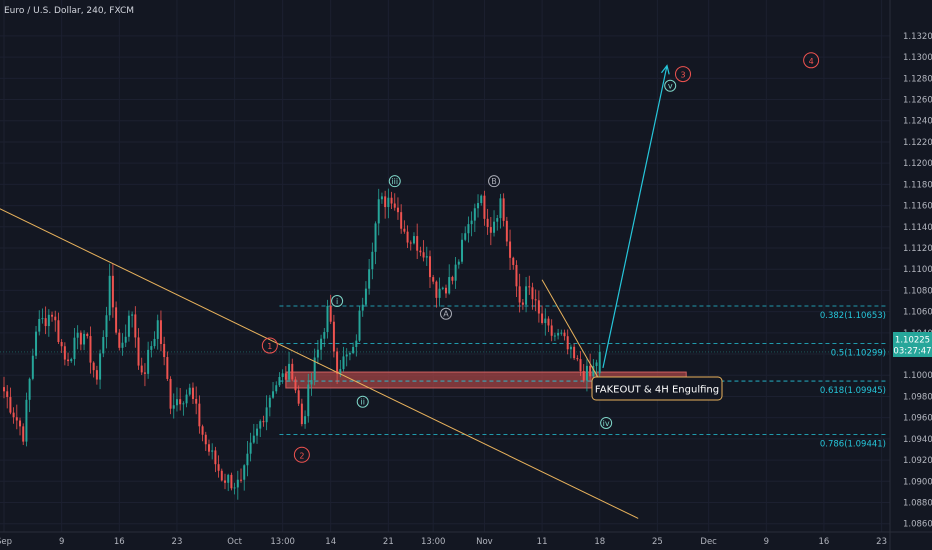 The width and height of the screenshot is (932, 550). Describe the element at coordinates (917, 101) in the screenshot. I see `price-tick-label: 1.12600` at that location.